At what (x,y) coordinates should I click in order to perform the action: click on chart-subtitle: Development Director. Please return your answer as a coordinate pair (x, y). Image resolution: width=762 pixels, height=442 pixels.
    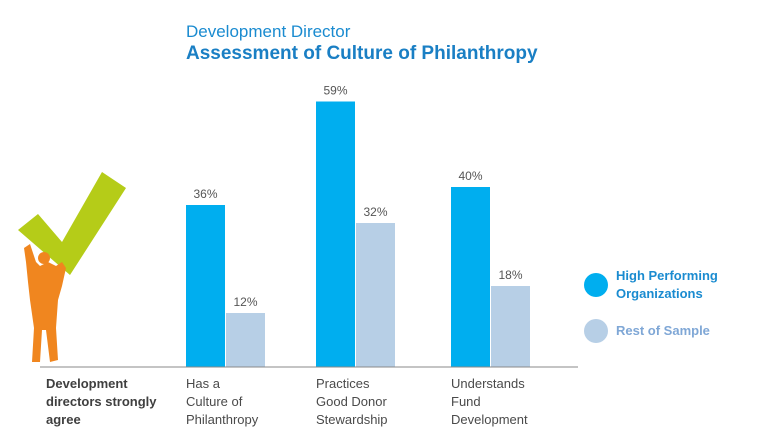
    Looking at the image, I should click on (268, 31).